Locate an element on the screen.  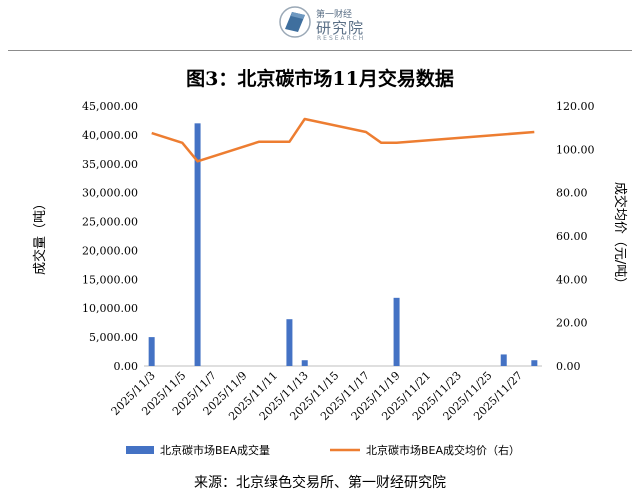
y-right-tick-label: 20.00 is located at coordinates (572, 323).